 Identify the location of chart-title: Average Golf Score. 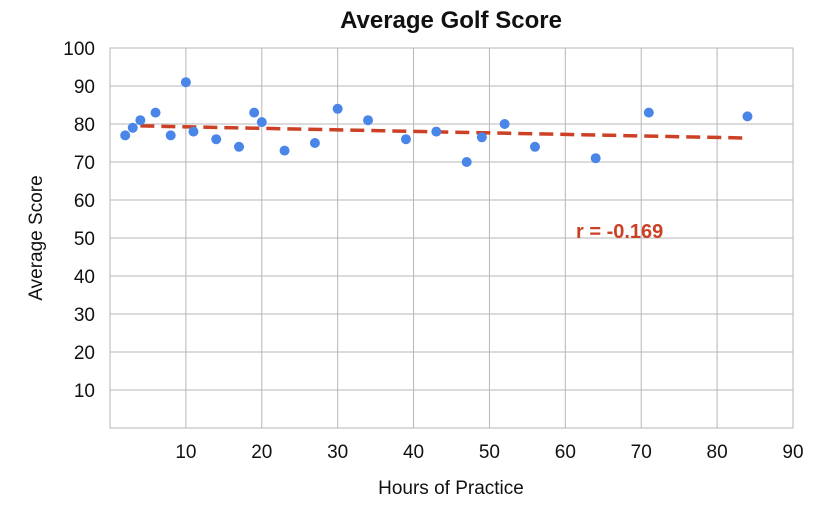
(451, 20).